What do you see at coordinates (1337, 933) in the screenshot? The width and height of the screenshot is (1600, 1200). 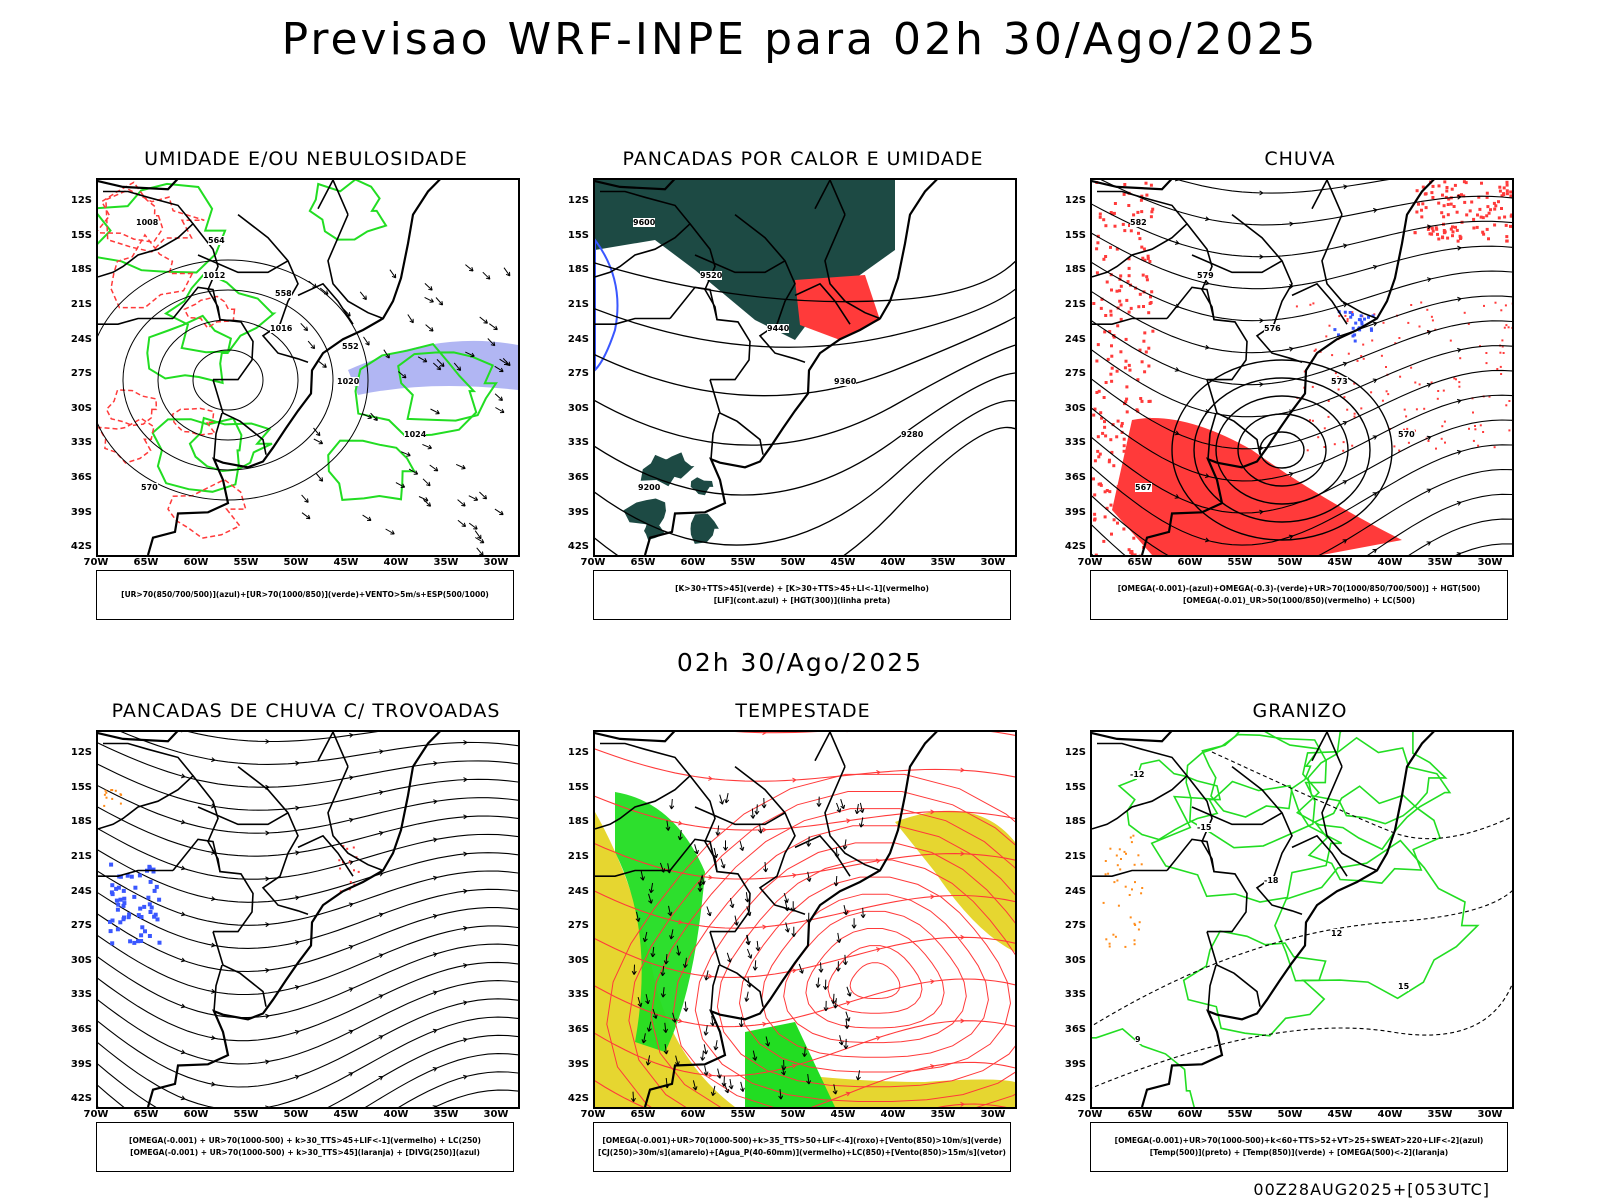 I see `contour-label: 12` at bounding box center [1337, 933].